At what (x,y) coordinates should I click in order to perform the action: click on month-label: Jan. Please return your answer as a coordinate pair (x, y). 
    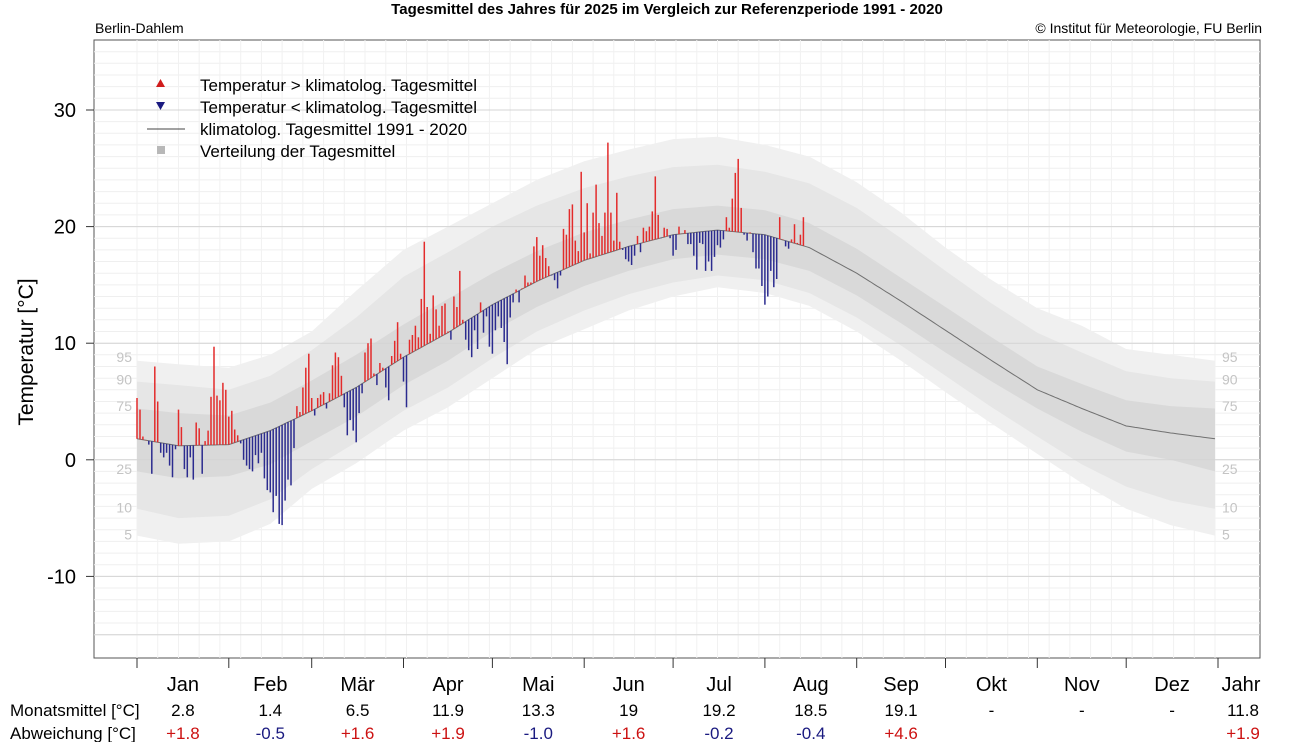
    Looking at the image, I should click on (183, 685).